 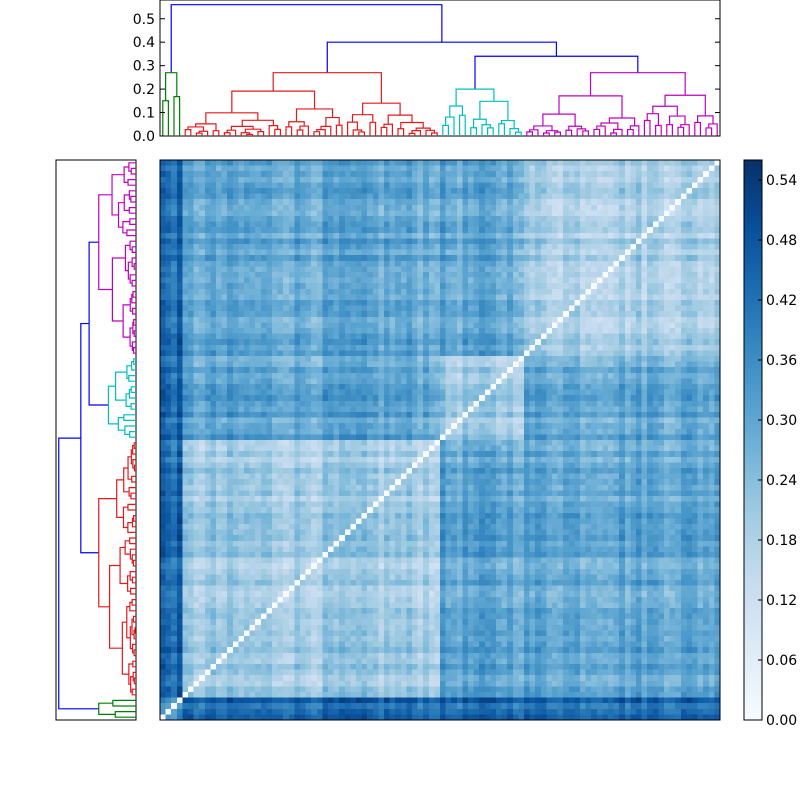 I want to click on colorbar-tick-label-4: 0.24, so click(x=781, y=481).